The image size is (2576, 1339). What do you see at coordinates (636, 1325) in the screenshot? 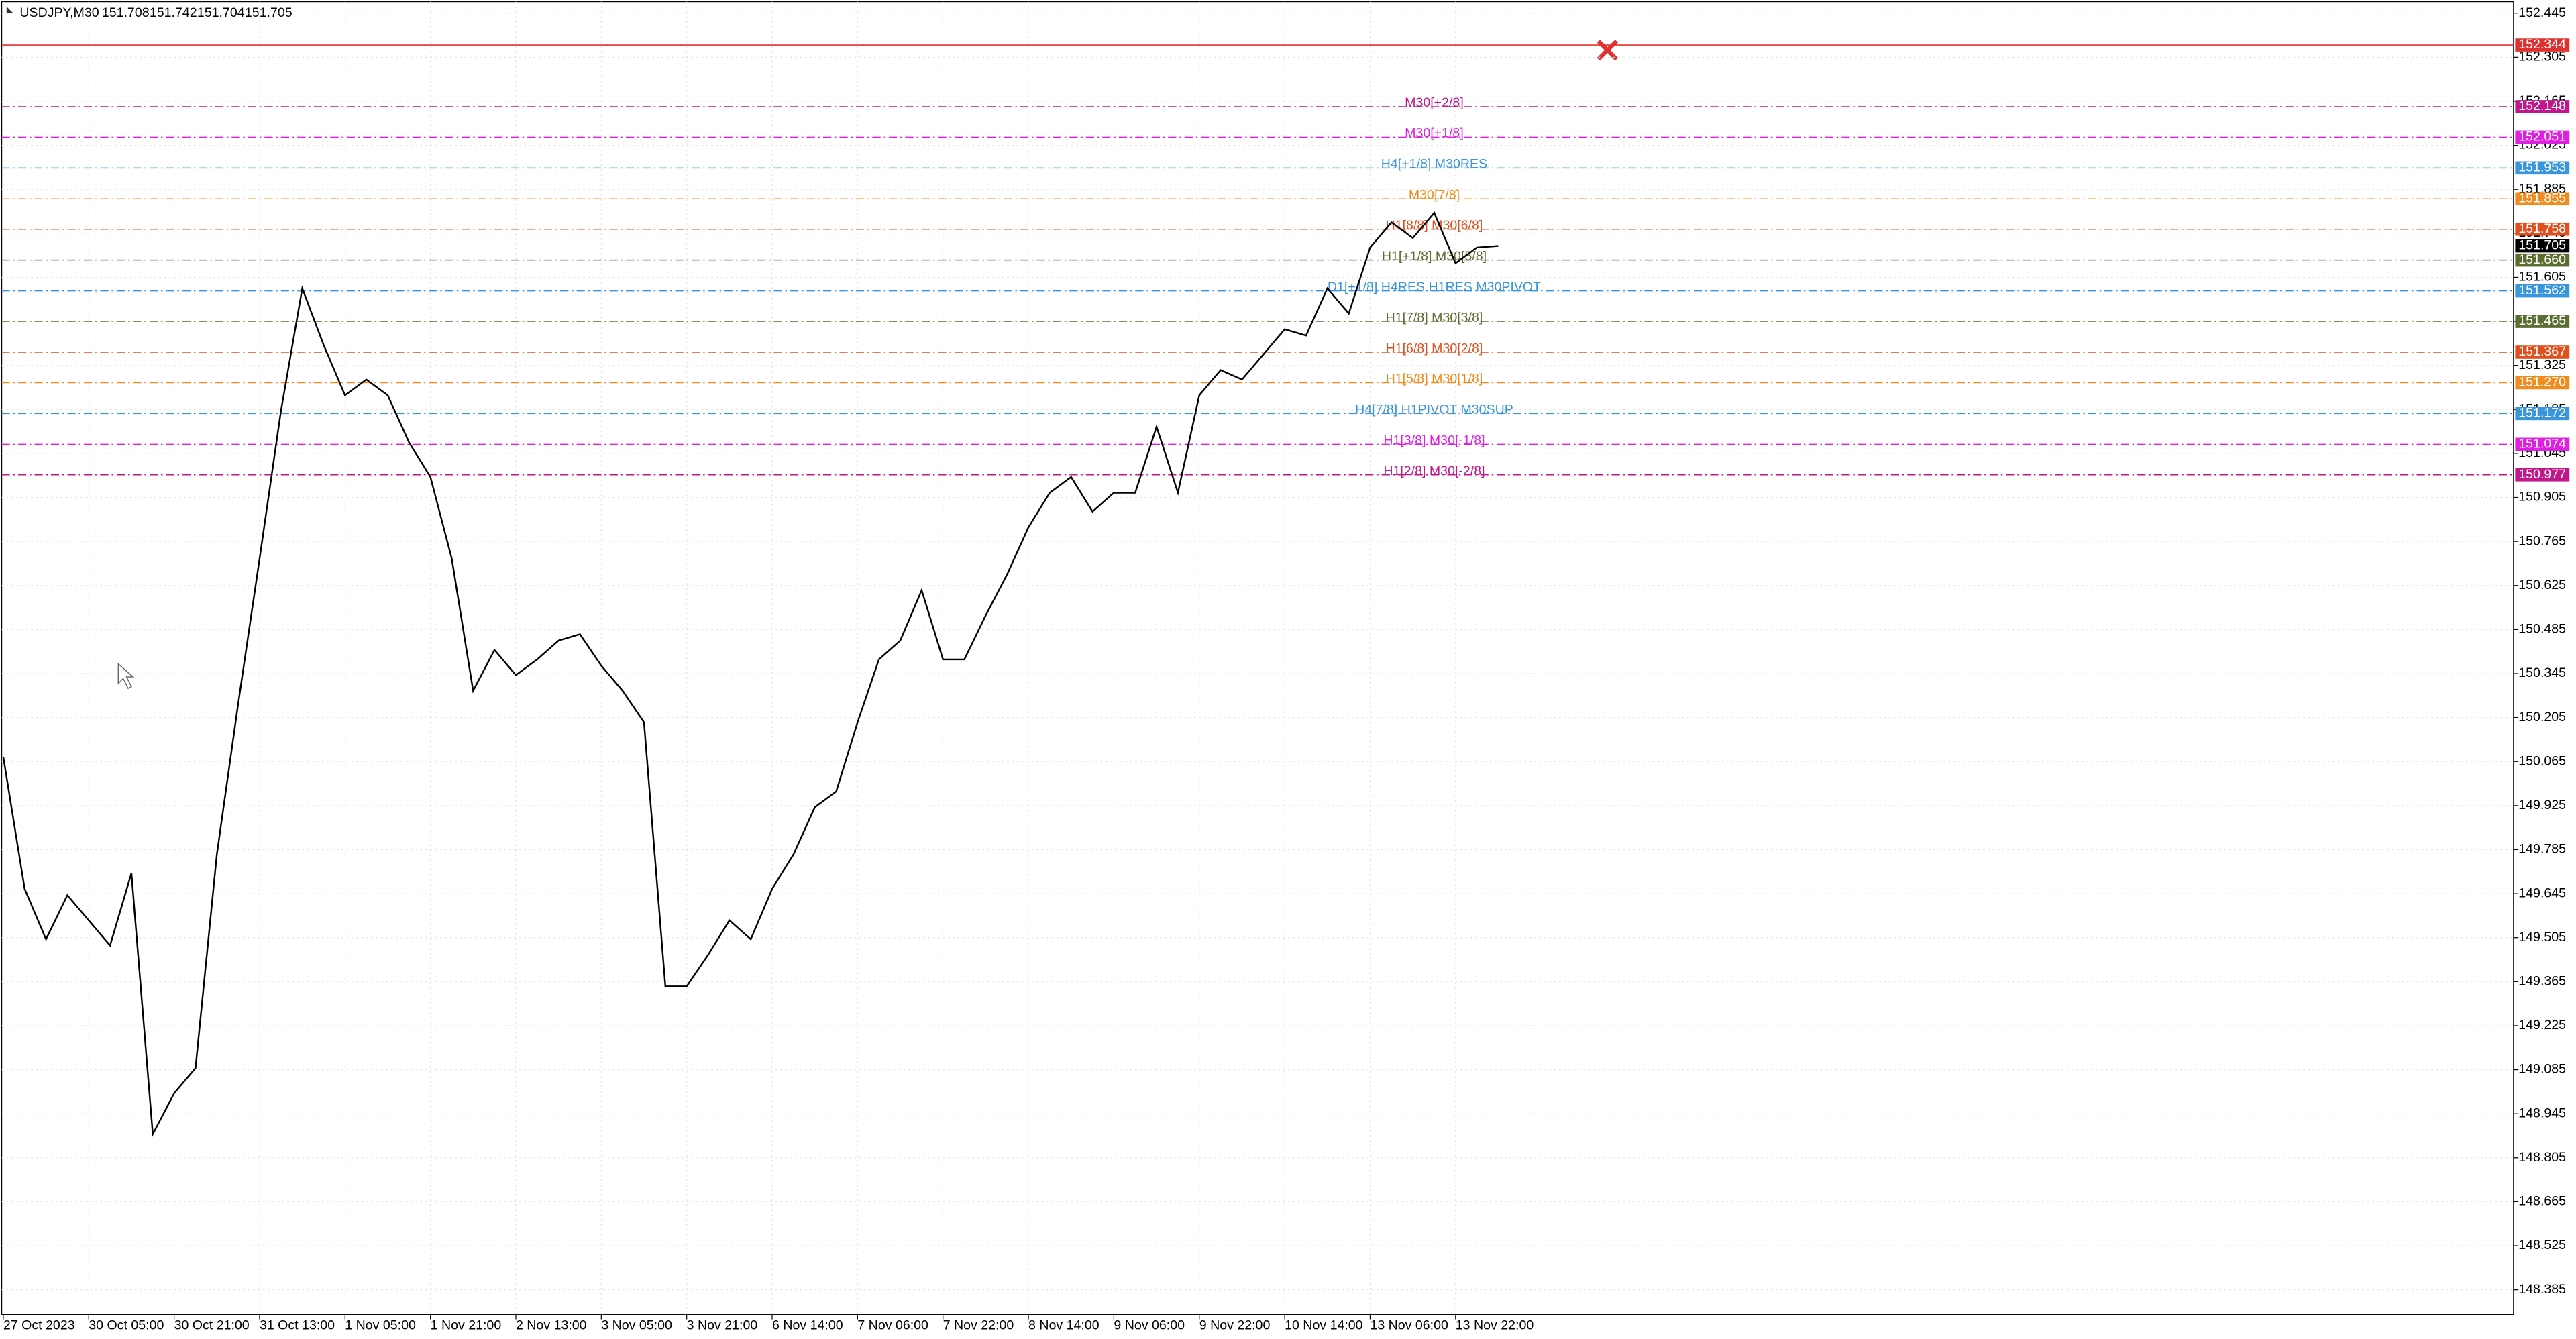
I see `x-tick-label: 3 Nov 05:00` at bounding box center [636, 1325].